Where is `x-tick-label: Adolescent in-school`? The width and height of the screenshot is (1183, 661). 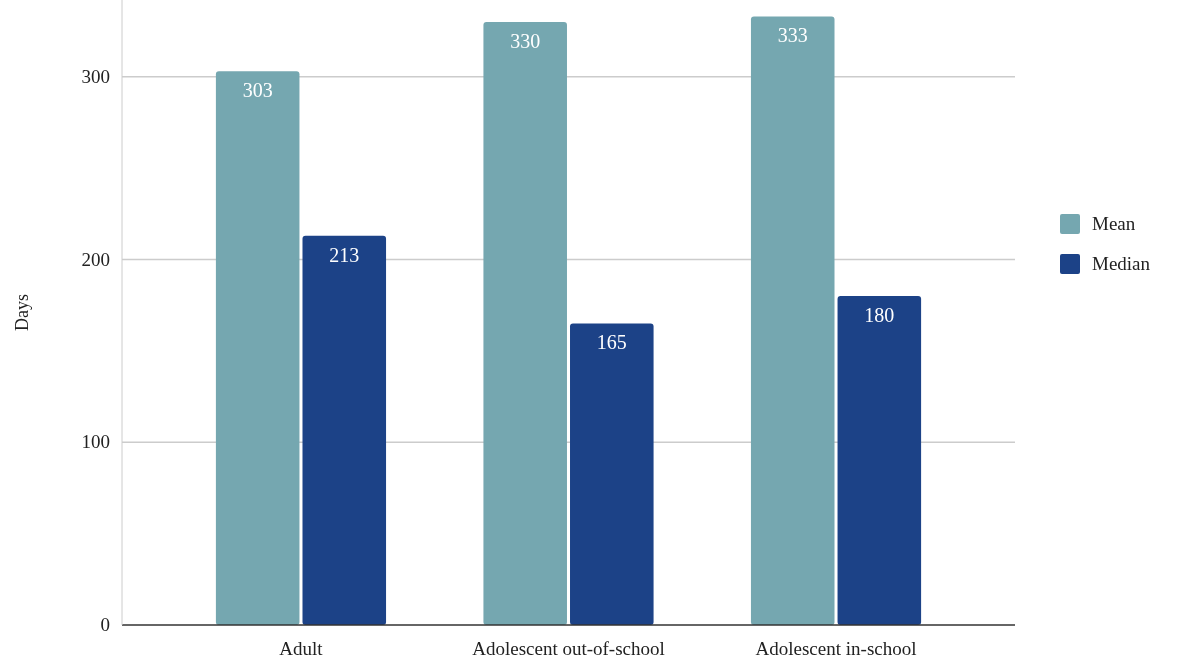 x-tick-label: Adolescent in-school is located at coordinates (836, 648).